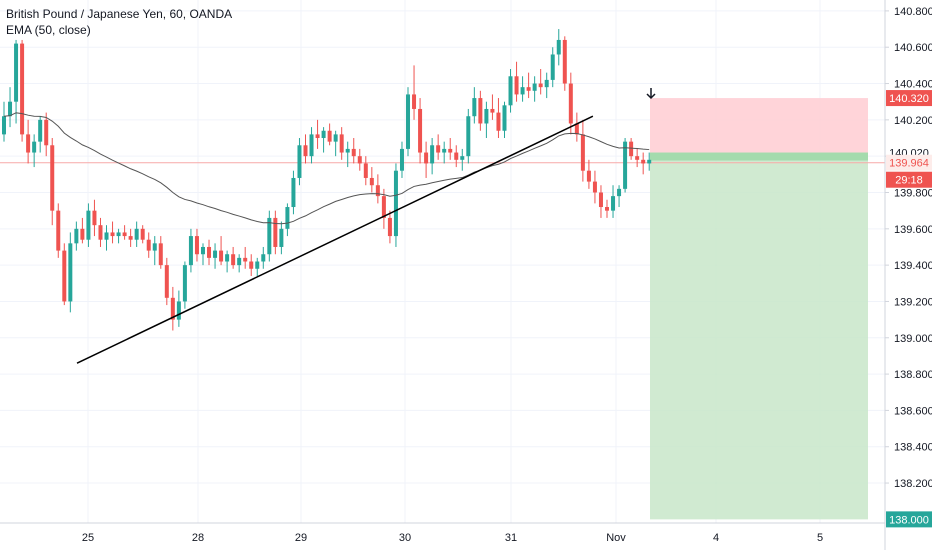  Describe the element at coordinates (913, 411) in the screenshot. I see `y-tick-label: 138.600` at that location.